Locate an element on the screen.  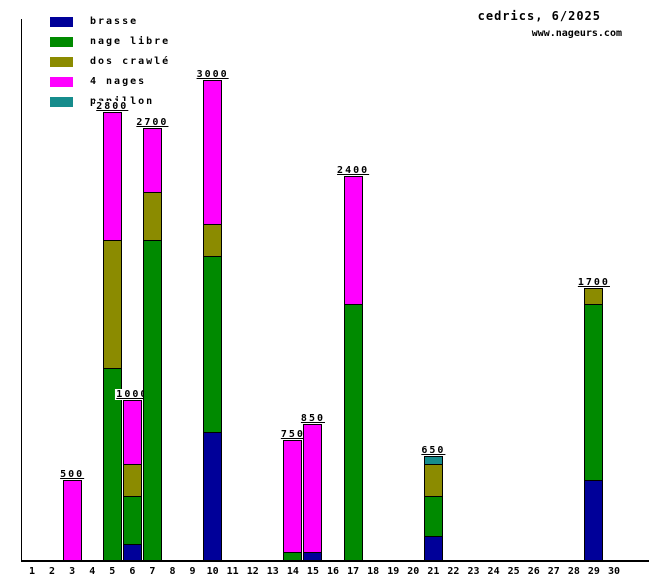
legend-swatch-brasse is located at coordinates (61, 22).